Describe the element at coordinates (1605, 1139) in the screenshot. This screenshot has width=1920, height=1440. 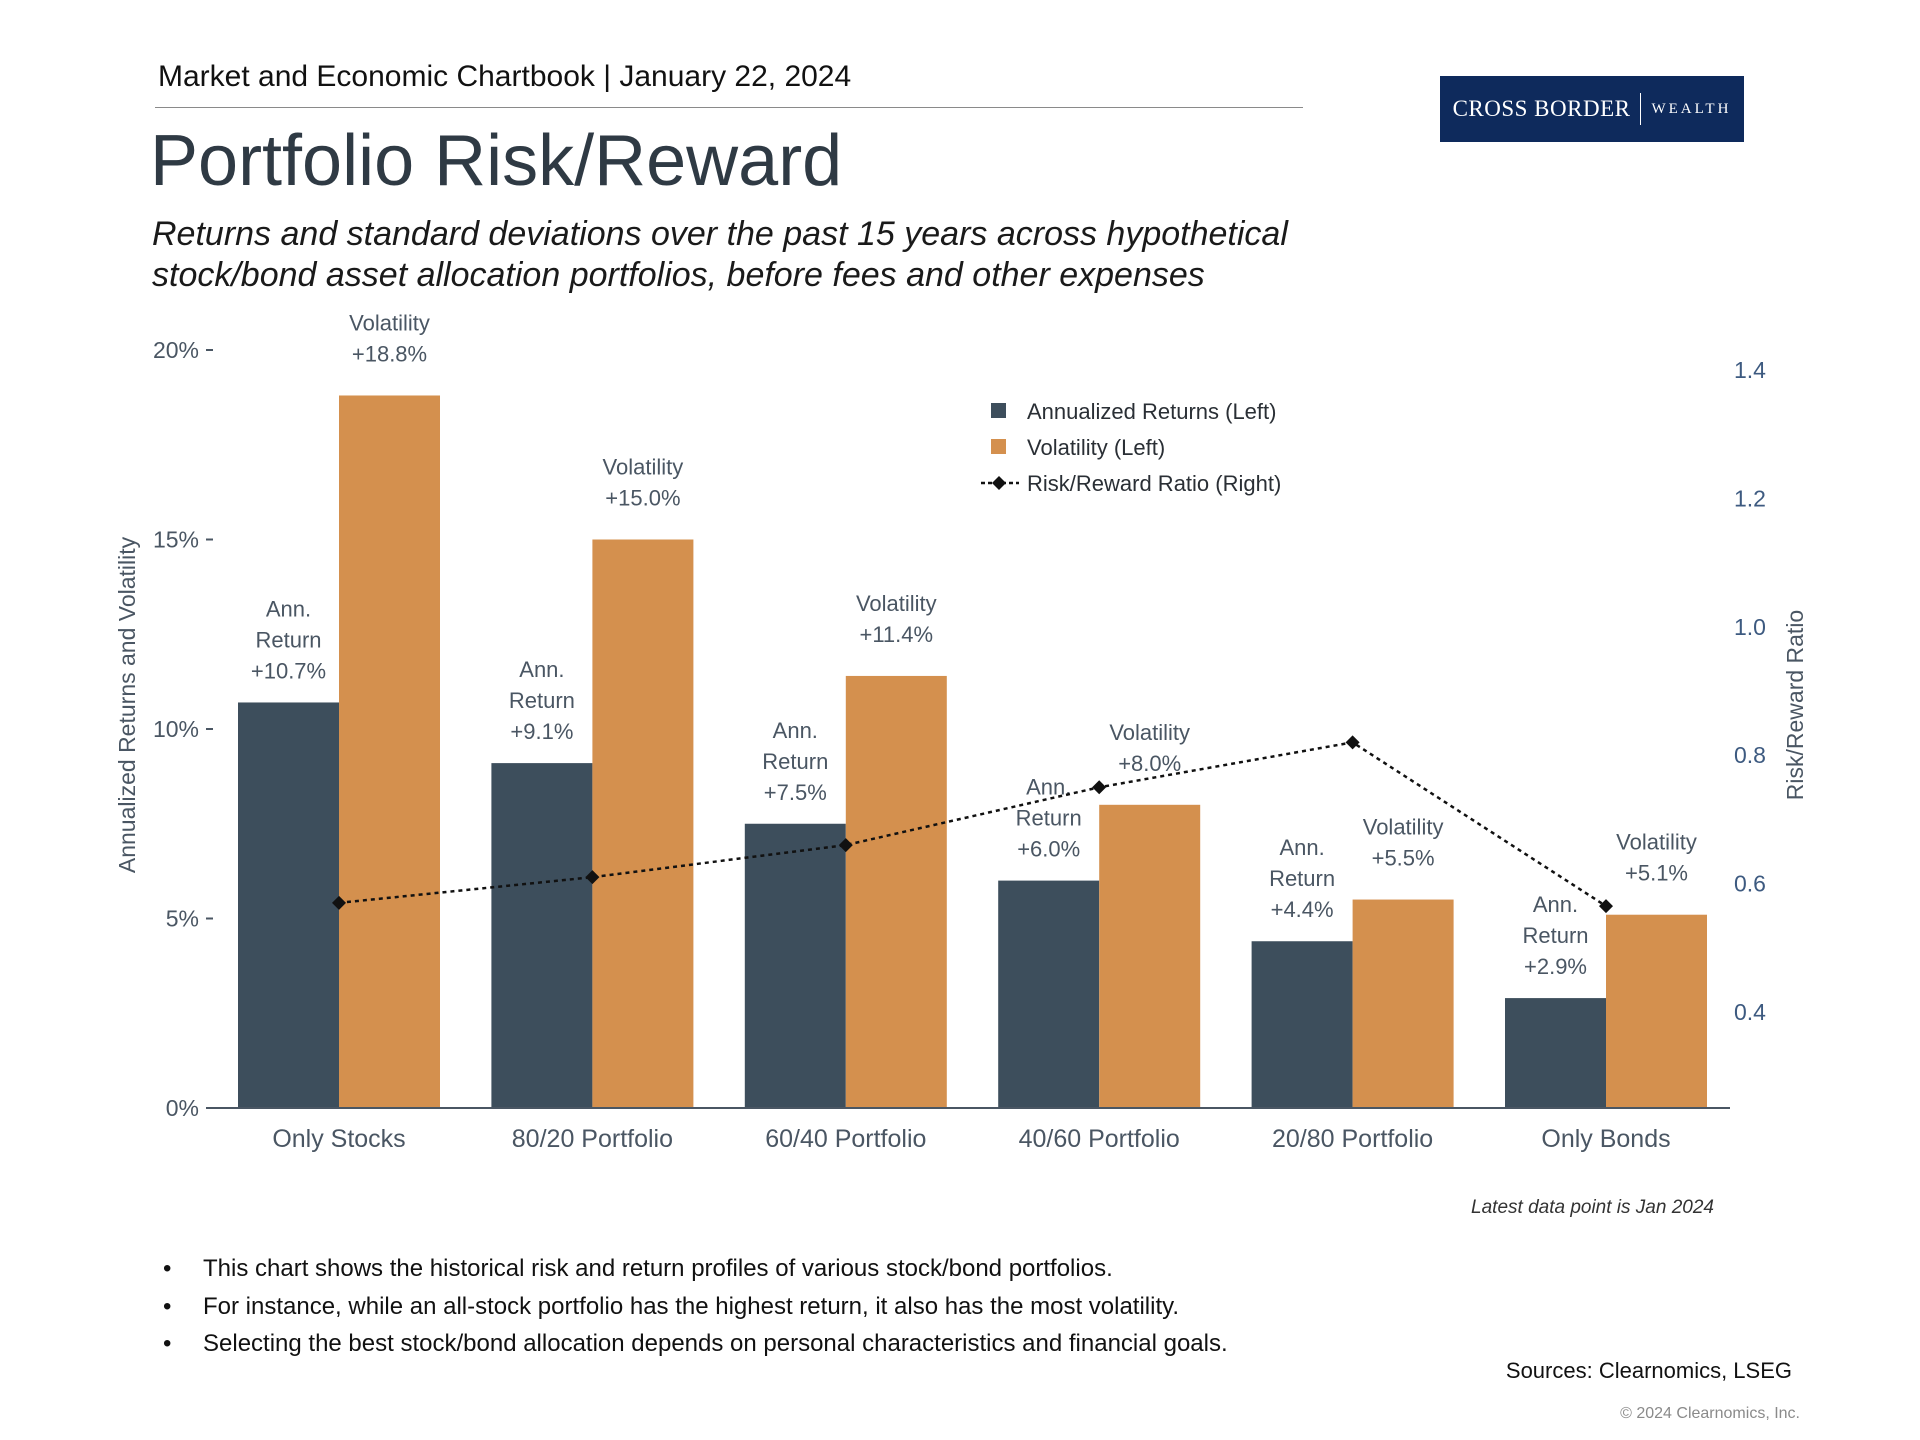
I see `x-axis-tick-label: Only Bonds` at that location.